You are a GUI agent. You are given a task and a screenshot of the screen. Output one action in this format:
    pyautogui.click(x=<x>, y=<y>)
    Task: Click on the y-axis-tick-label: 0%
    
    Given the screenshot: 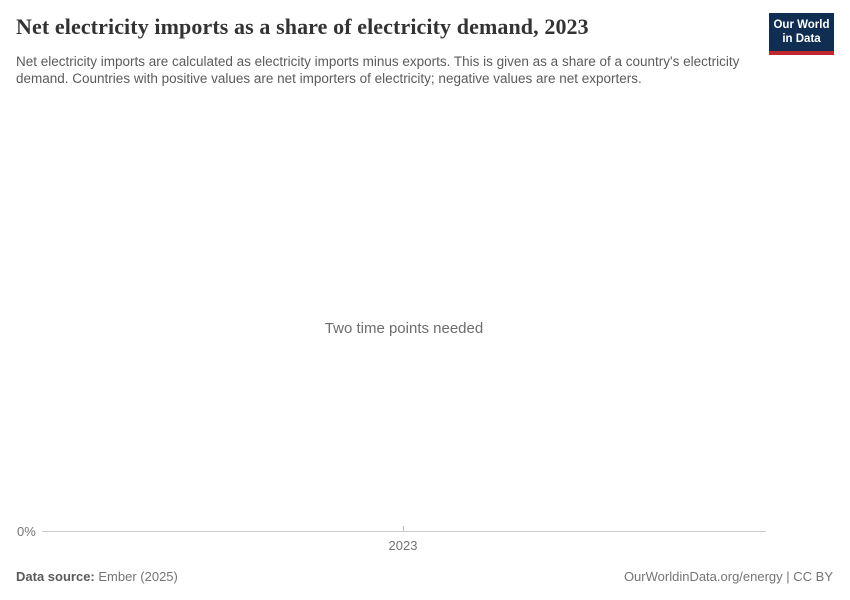 What is the action you would take?
    pyautogui.click(x=26, y=531)
    